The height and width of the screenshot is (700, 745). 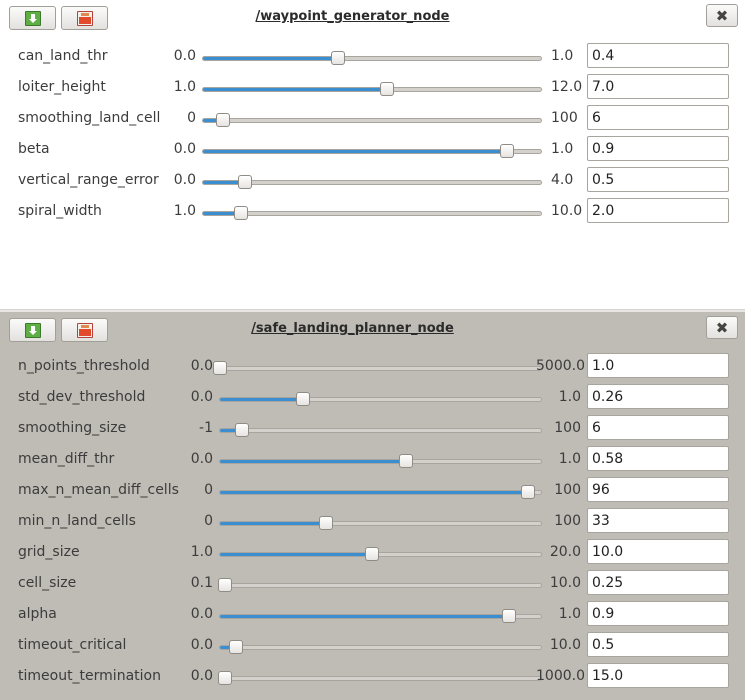 I want to click on param-label: grid_size, so click(x=49, y=552).